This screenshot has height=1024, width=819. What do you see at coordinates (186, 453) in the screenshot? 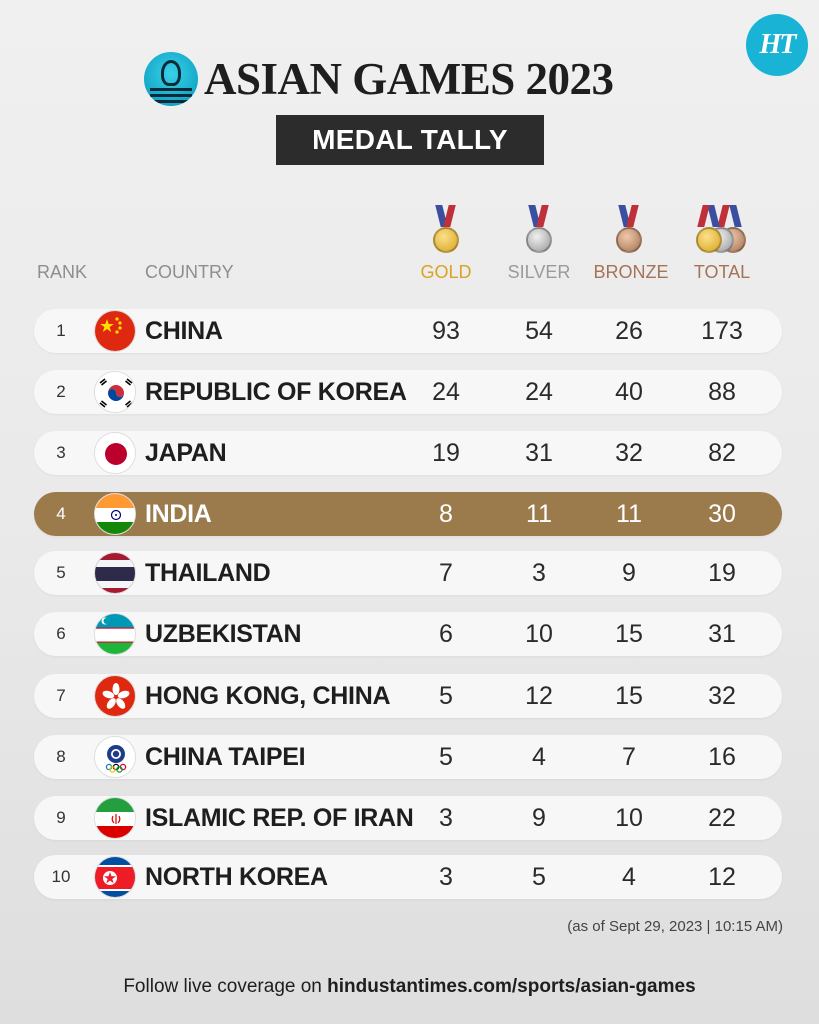
I see `country-name: JAPAN` at bounding box center [186, 453].